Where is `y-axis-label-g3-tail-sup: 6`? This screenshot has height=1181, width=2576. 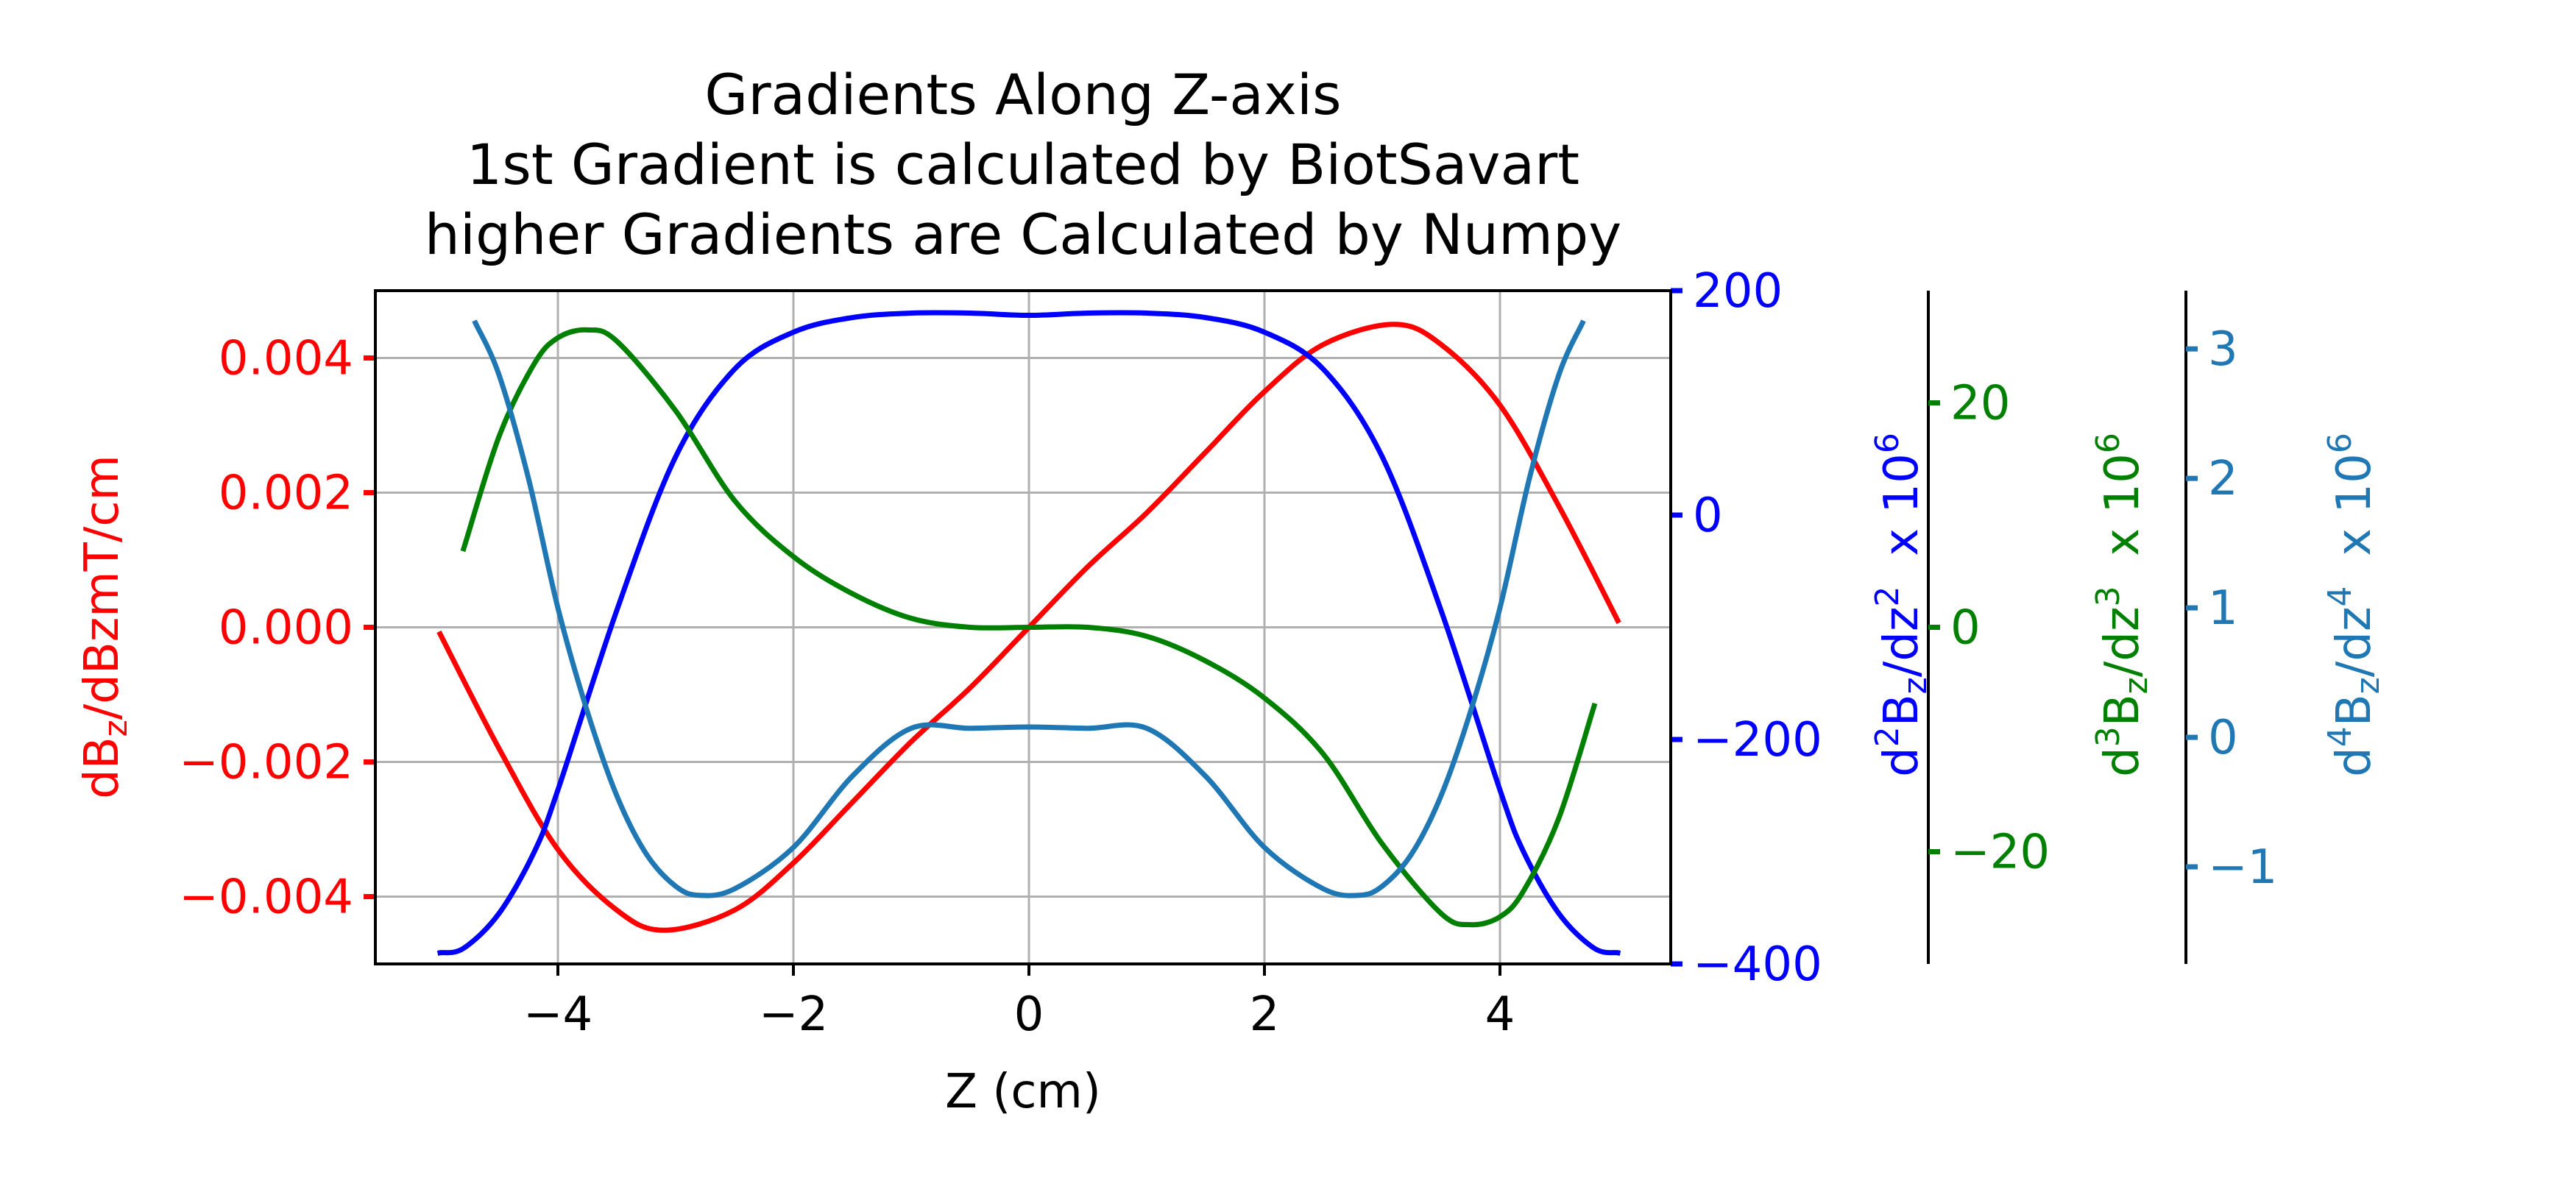
y-axis-label-g3-tail-sup: 6 is located at coordinates (2108, 443).